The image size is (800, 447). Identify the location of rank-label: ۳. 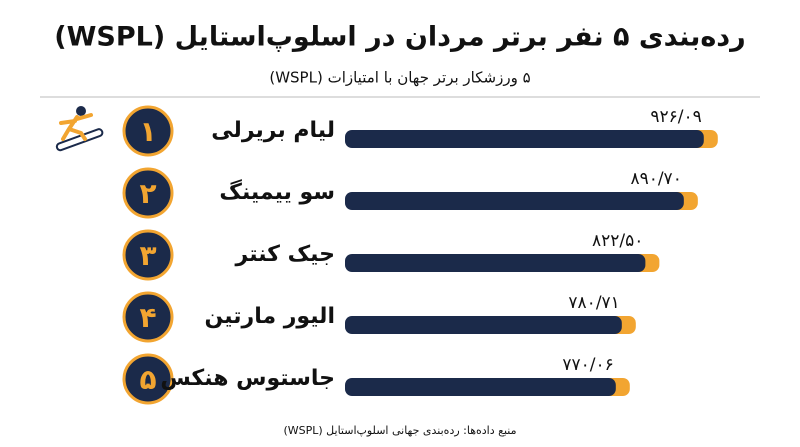
(147, 255).